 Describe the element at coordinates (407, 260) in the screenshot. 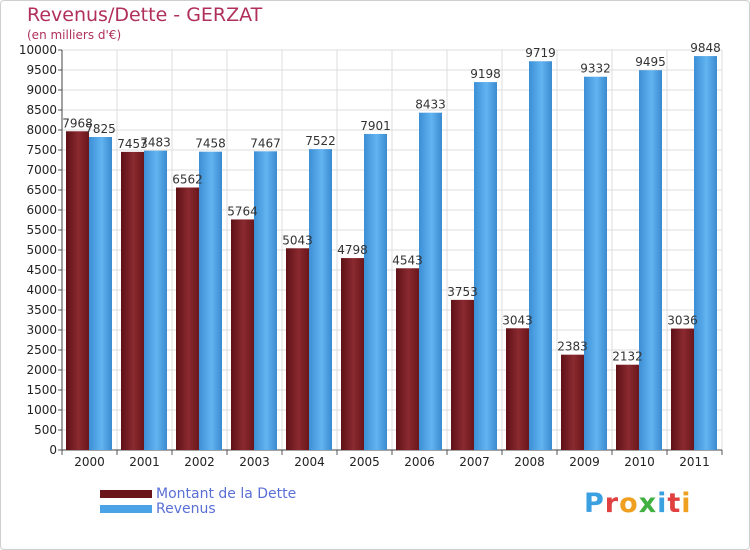

I see `data-label-dette: 4543` at that location.